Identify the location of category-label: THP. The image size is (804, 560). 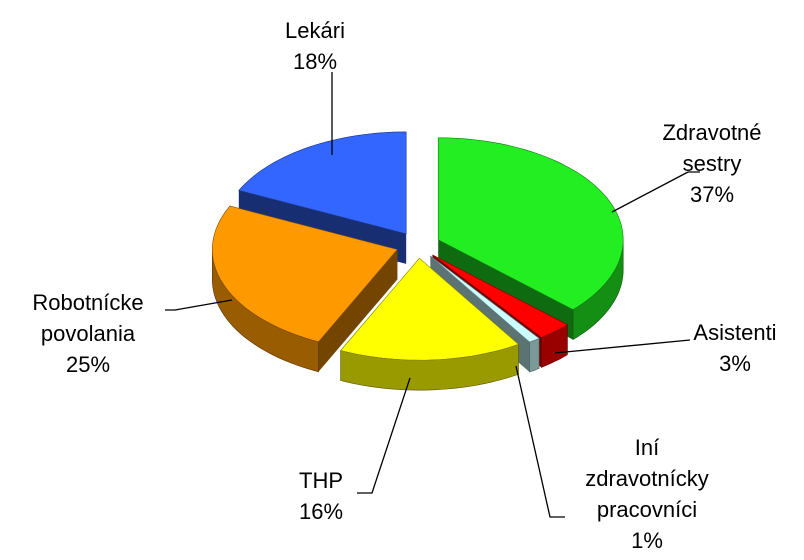
(321, 480).